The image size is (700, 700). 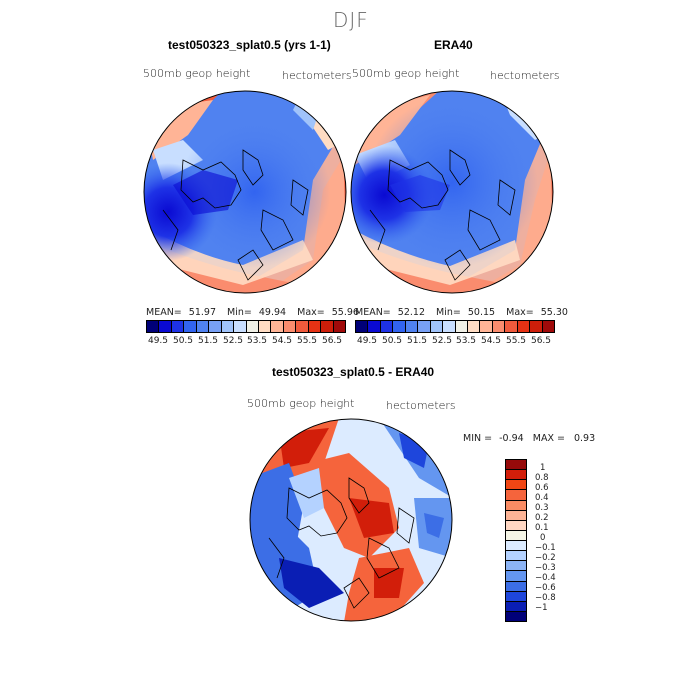 What do you see at coordinates (245, 192) in the screenshot?
I see `panel1-polar-map` at bounding box center [245, 192].